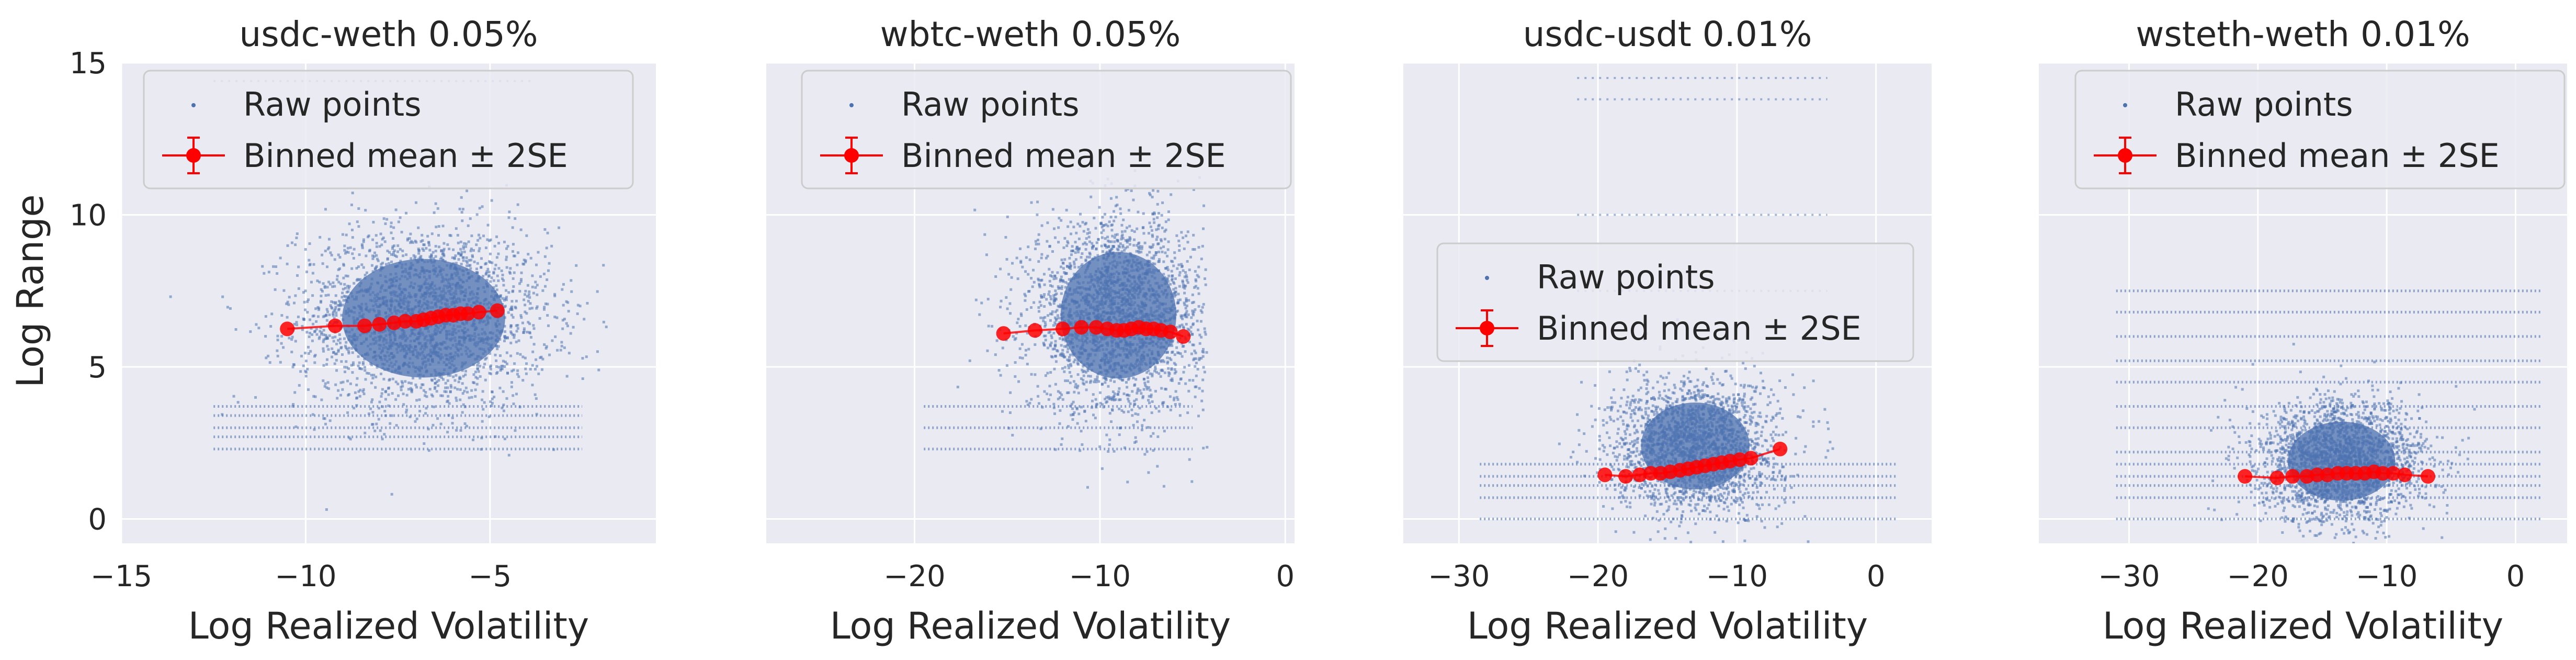  Describe the element at coordinates (97, 520) in the screenshot. I see `y-tick-label: 0` at that location.